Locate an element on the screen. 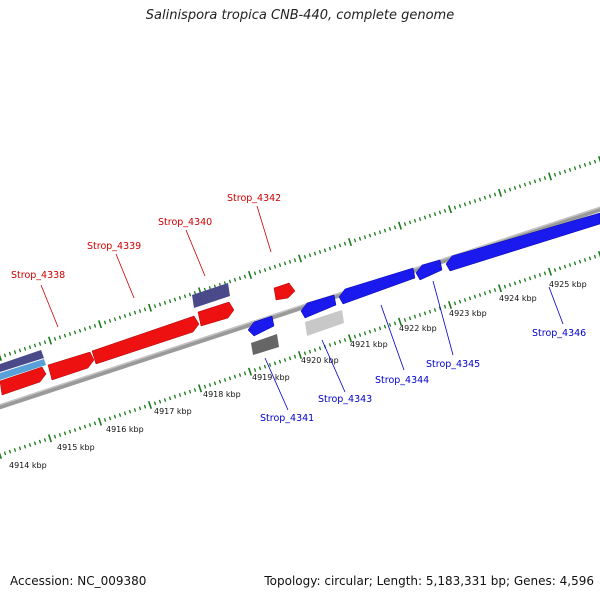 The height and width of the screenshot is (600, 600). feature-top-left-light is located at coordinates (23, 369).